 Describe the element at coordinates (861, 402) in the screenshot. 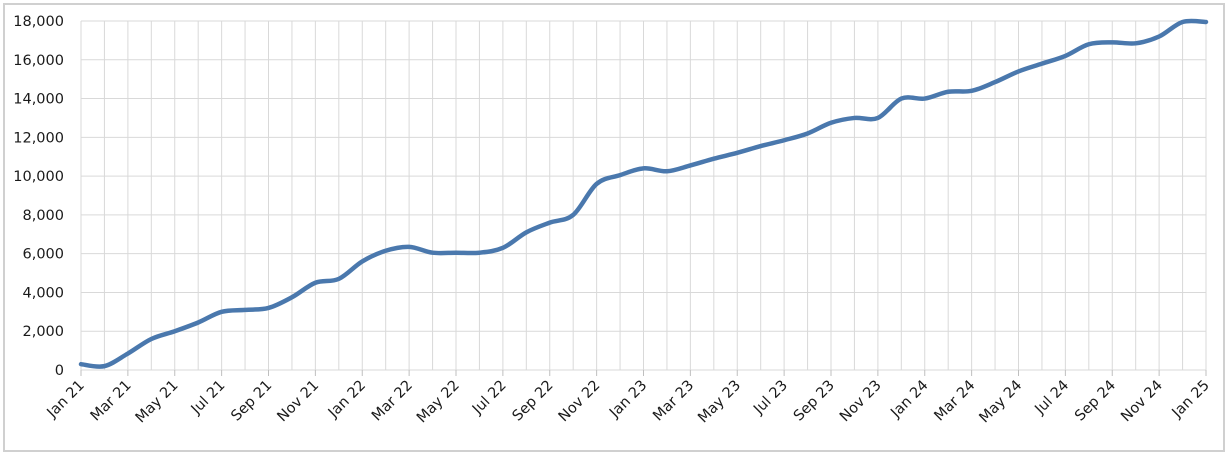

I see `x-tick-label: Nov 23` at that location.